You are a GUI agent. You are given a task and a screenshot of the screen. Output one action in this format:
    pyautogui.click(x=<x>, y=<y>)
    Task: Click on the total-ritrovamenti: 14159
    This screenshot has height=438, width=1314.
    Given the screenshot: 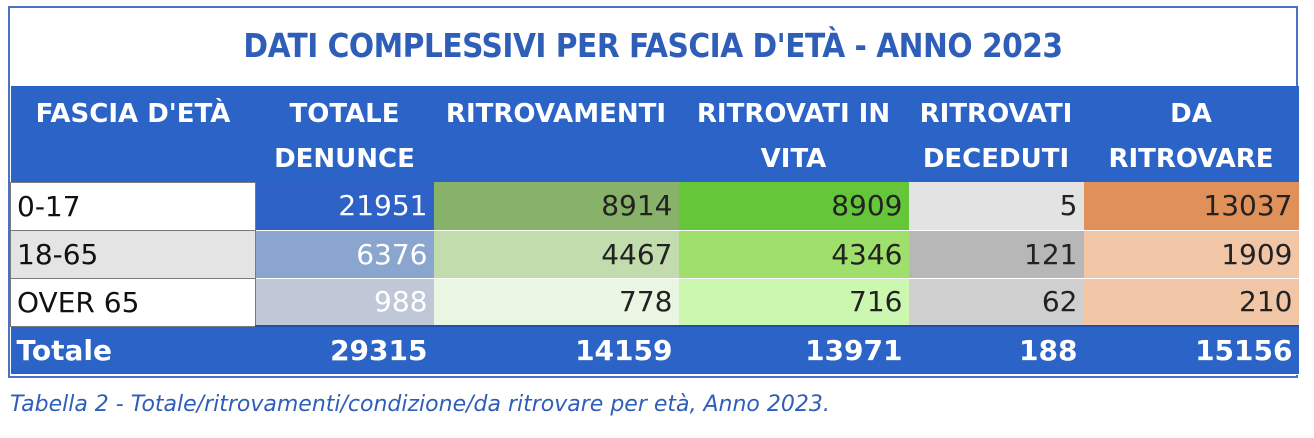 What is the action you would take?
    pyautogui.click(x=556, y=350)
    